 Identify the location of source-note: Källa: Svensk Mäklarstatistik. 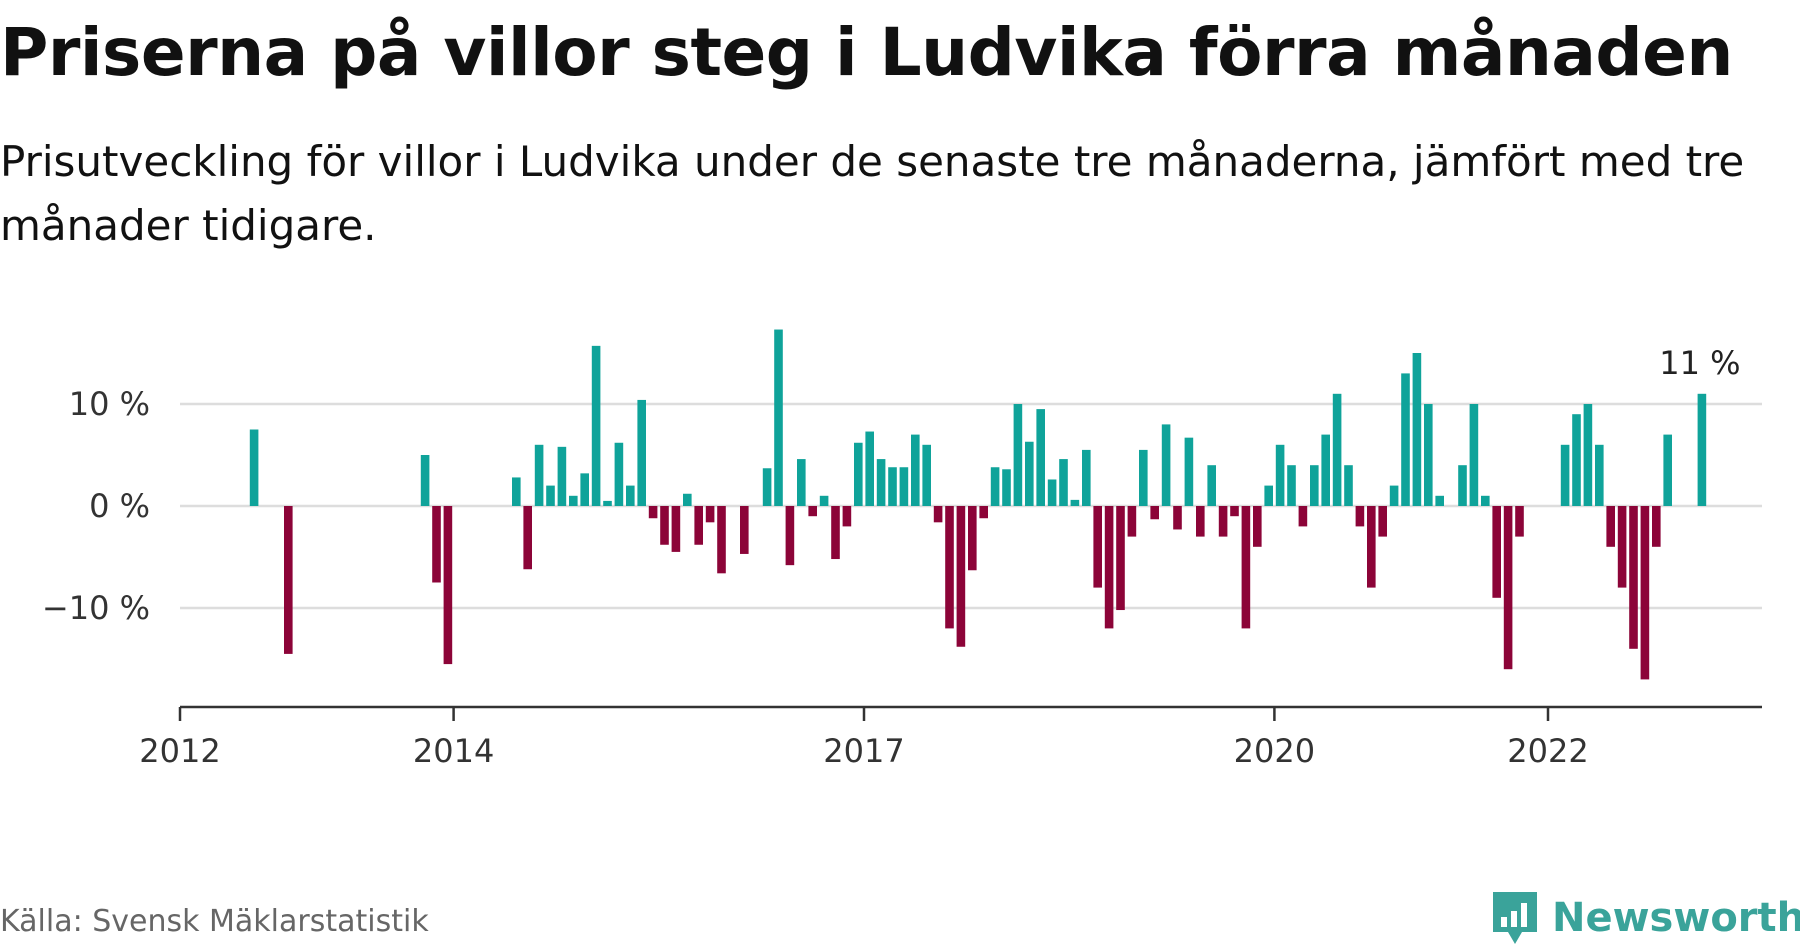
(214, 921).